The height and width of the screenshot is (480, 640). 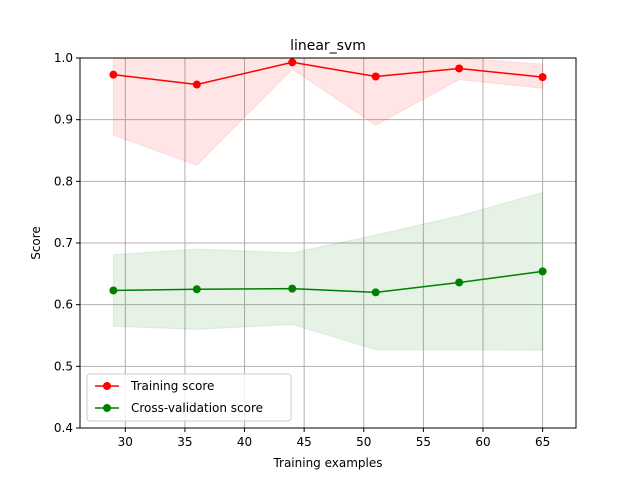 What do you see at coordinates (328, 46) in the screenshot?
I see `chart-title: linear_svm` at bounding box center [328, 46].